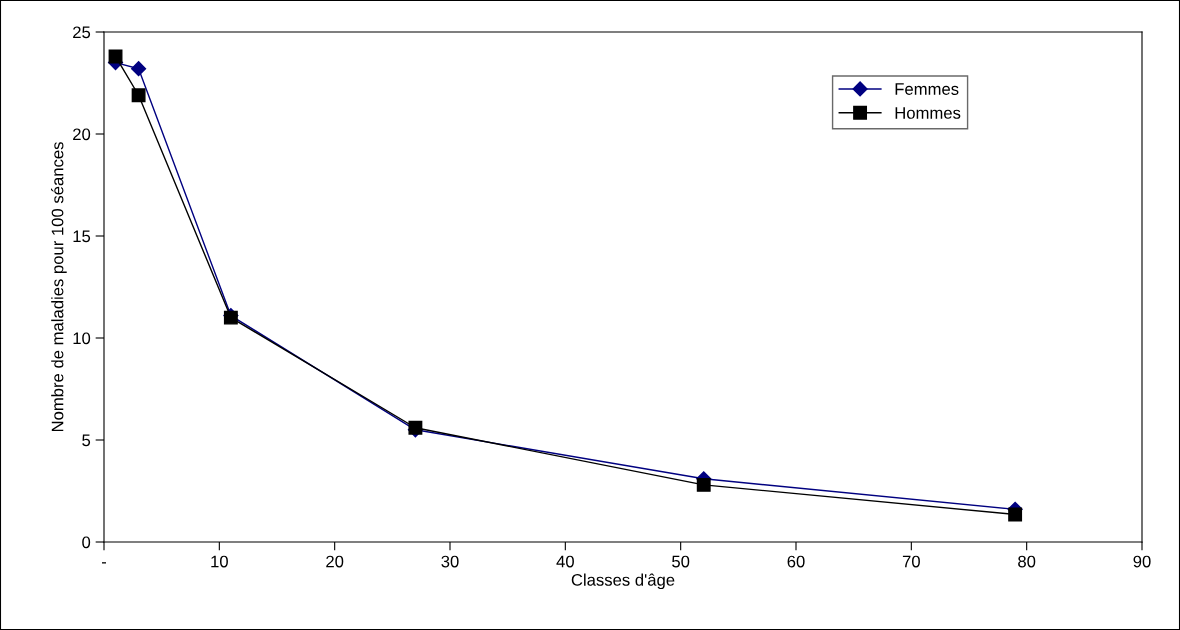  Describe the element at coordinates (86, 440) in the screenshot. I see `y-tick-label: 5` at that location.